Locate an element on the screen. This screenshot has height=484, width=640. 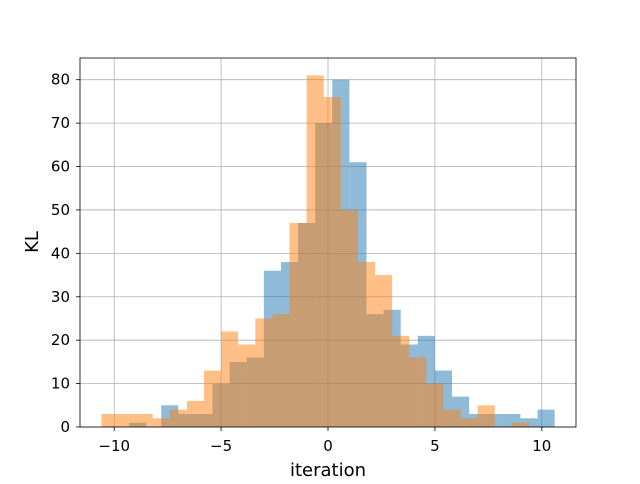
y-tick-label: 70 is located at coordinates (60, 123).